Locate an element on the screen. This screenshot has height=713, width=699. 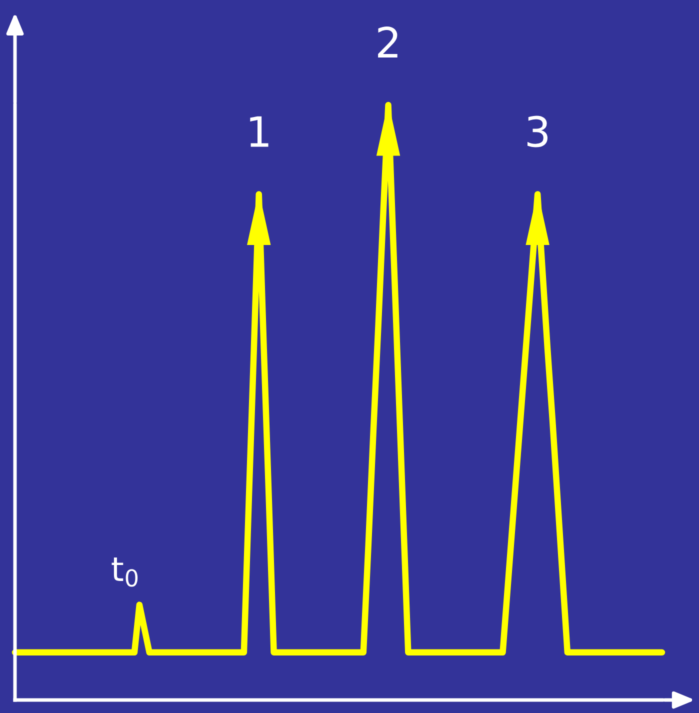
annotation: t$_{0}$ is located at coordinates (125, 572).